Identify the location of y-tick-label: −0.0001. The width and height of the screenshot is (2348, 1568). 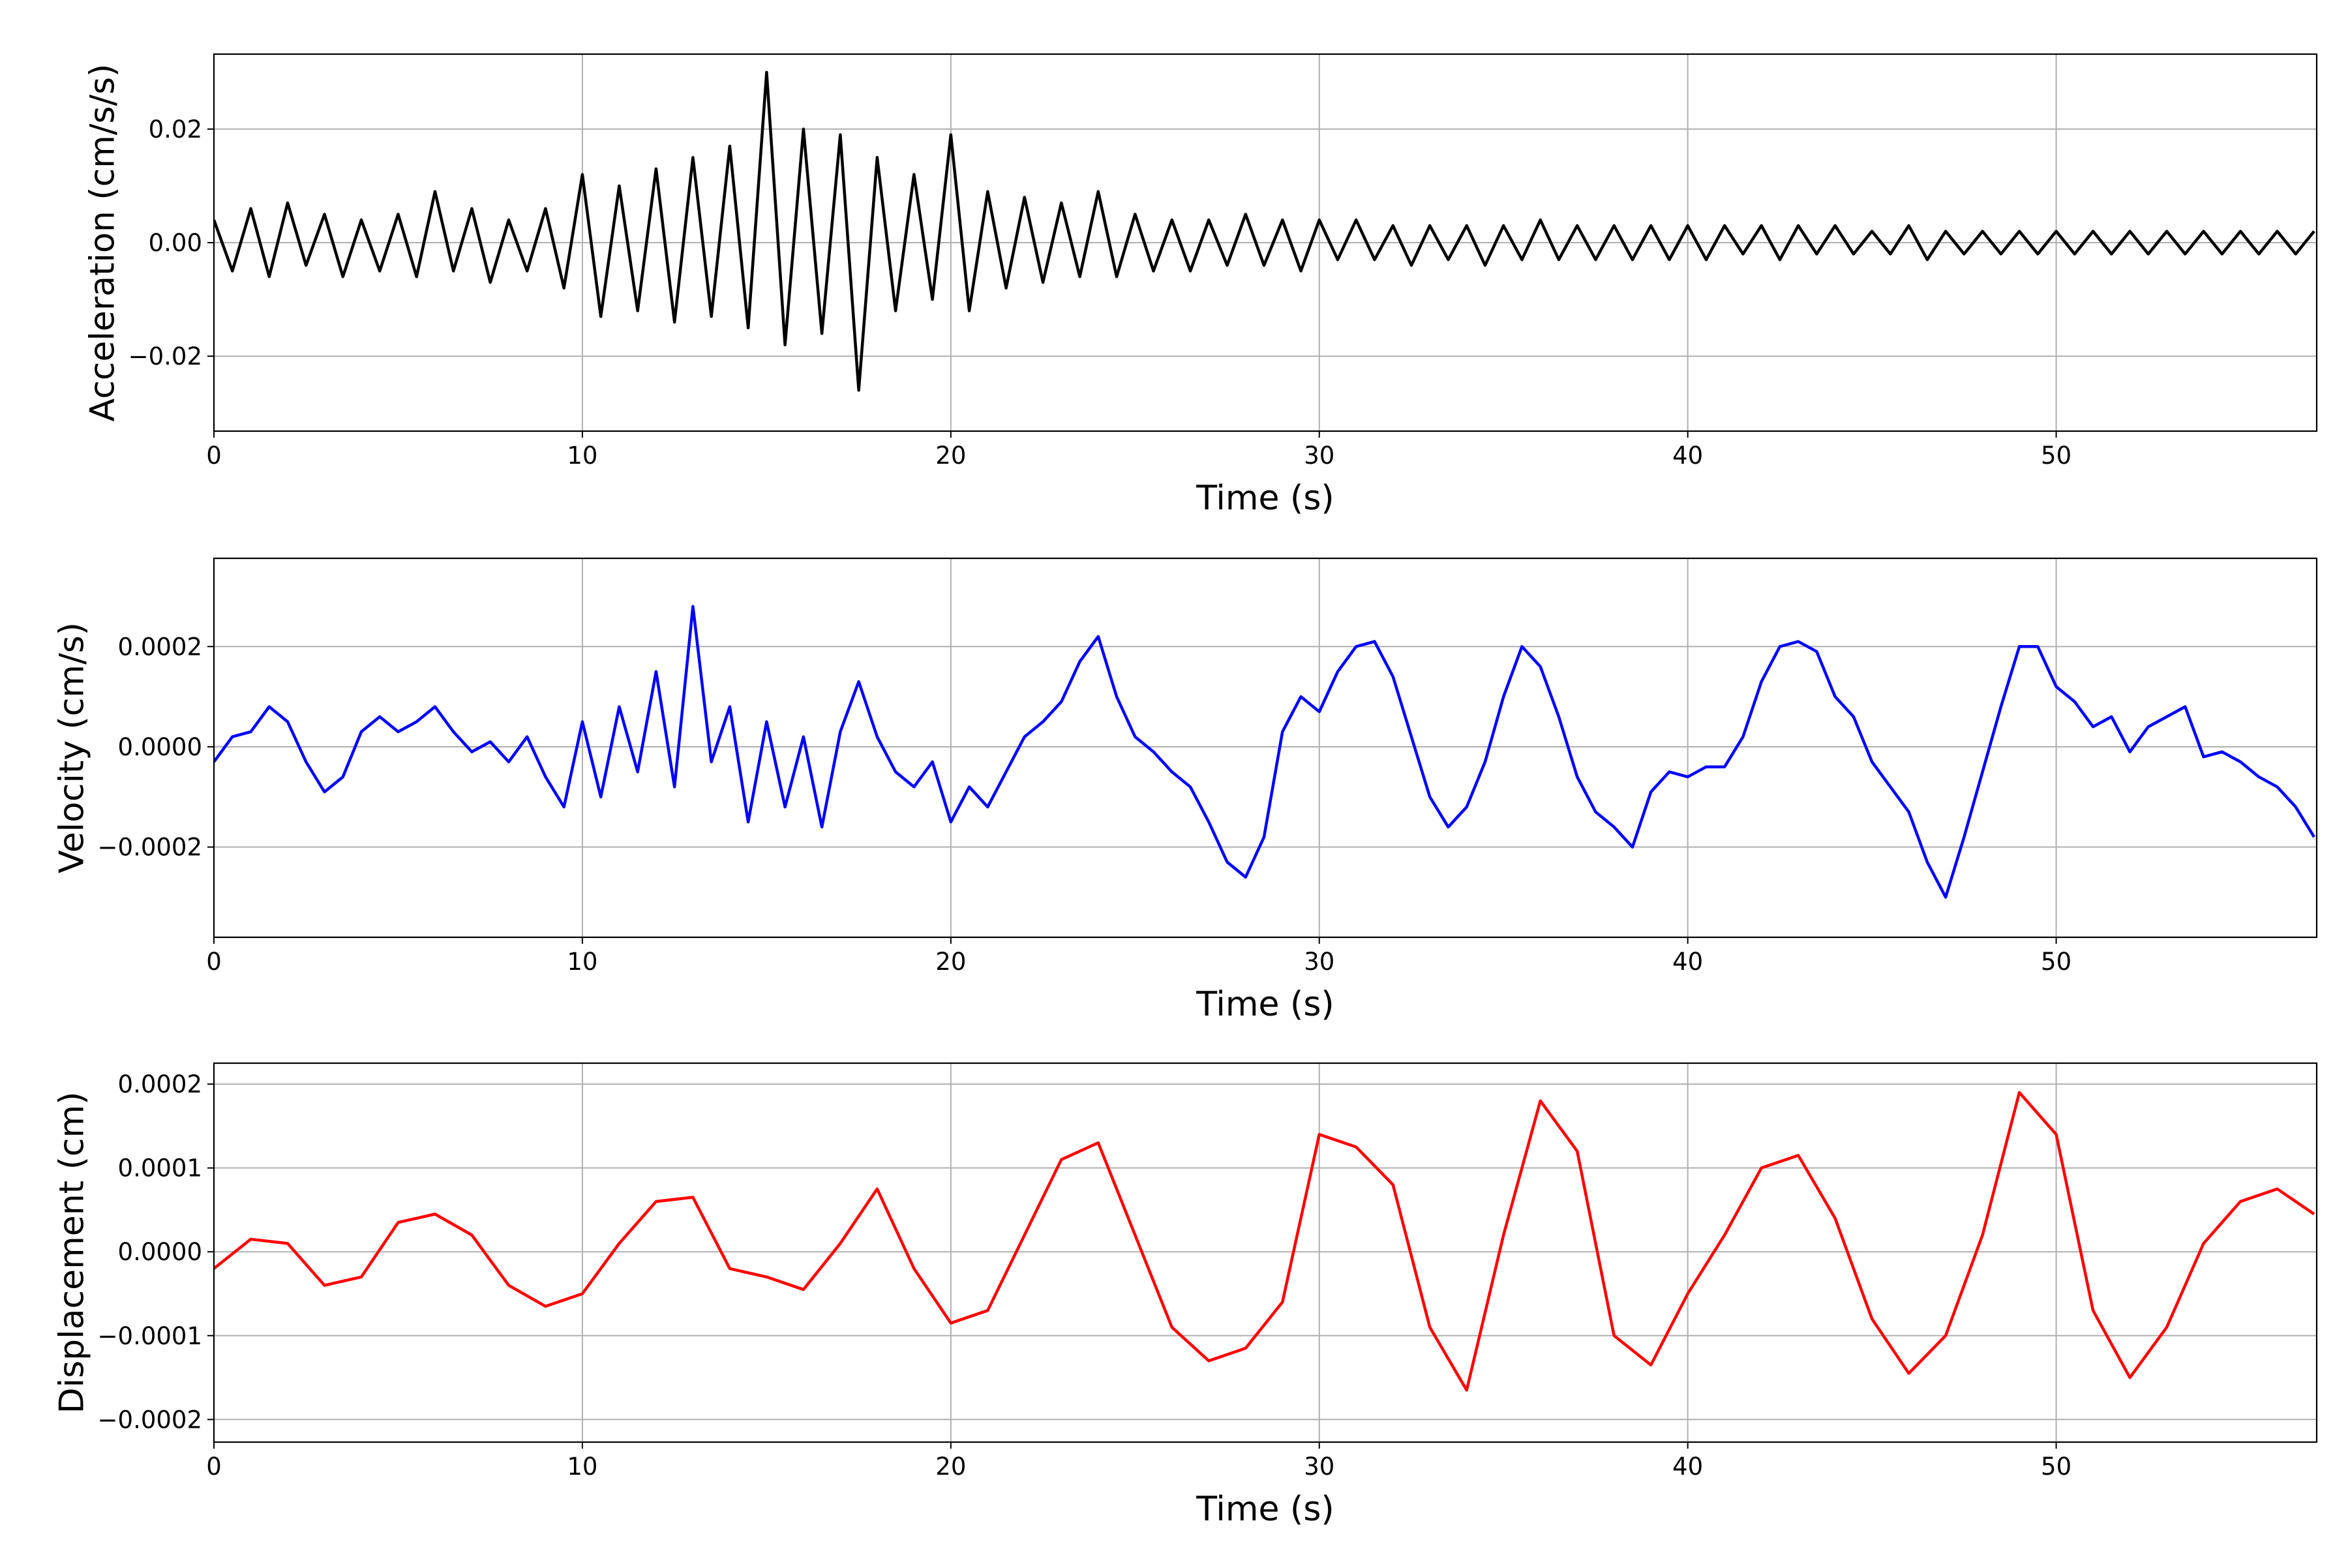
(150, 1336).